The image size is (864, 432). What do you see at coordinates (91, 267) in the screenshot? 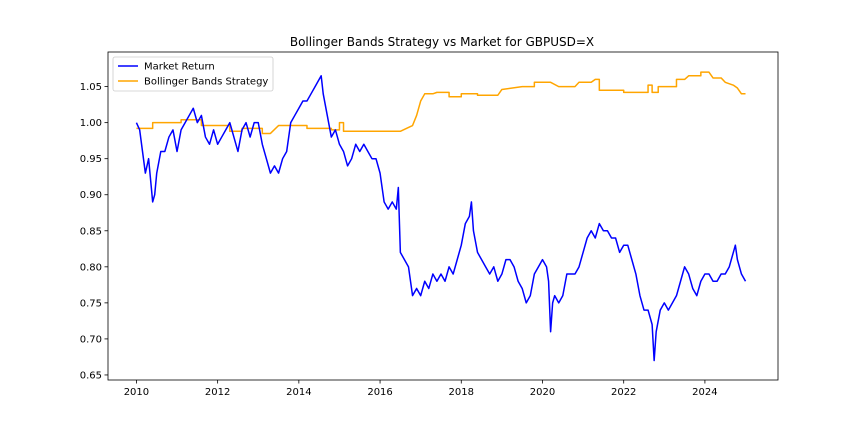
I see `y-tick-label: 0.80` at bounding box center [91, 267].